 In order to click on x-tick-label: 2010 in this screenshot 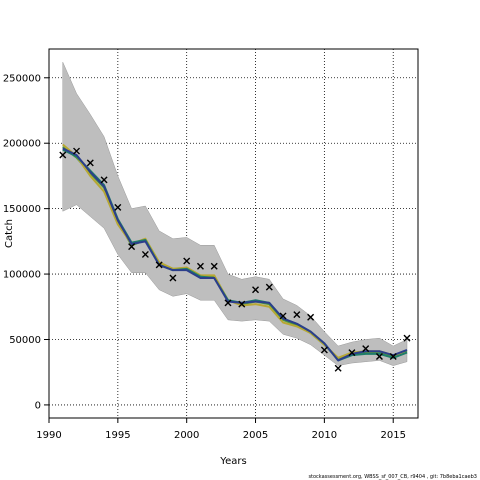, I will do `click(324, 435)`.